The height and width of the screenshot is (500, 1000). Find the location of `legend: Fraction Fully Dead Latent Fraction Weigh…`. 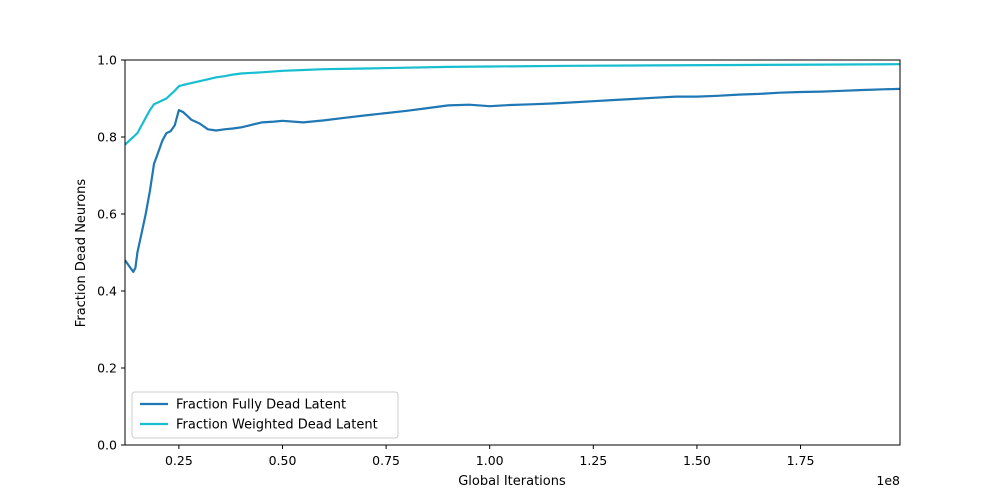

legend: Fraction Fully Dead Latent Fraction Weigh… is located at coordinates (265, 415).